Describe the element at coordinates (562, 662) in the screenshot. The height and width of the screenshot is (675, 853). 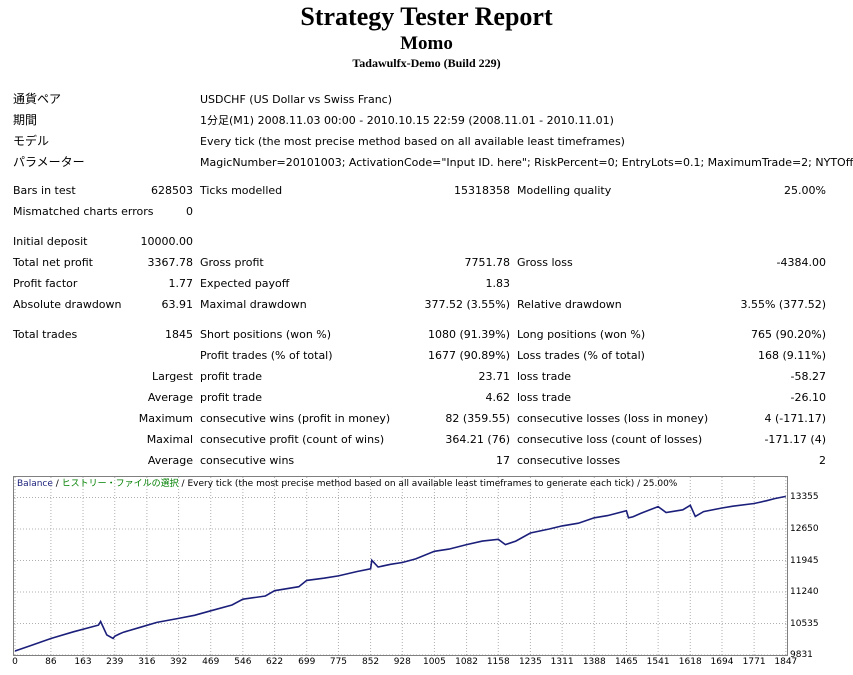
I see `x-tick-label: 1311` at that location.